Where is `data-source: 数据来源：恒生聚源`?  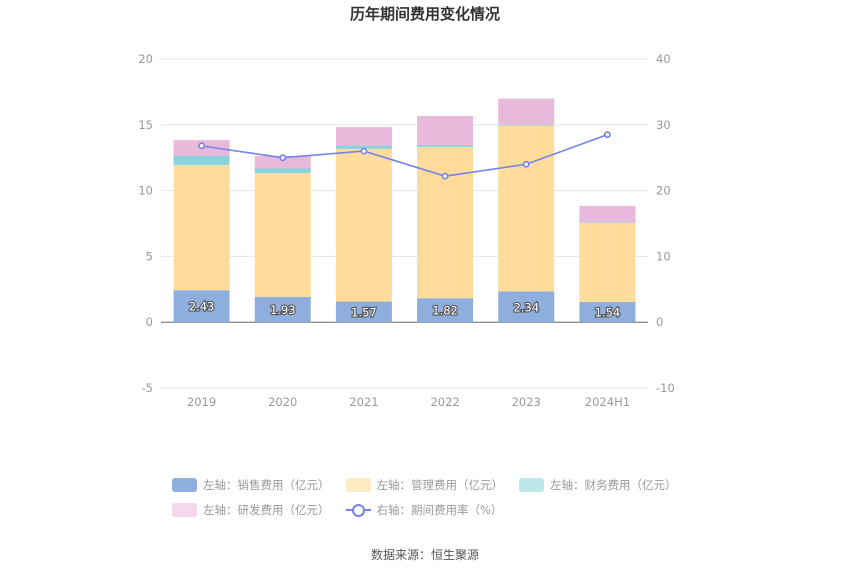
data-source: 数据来源：恒生聚源 is located at coordinates (424, 555).